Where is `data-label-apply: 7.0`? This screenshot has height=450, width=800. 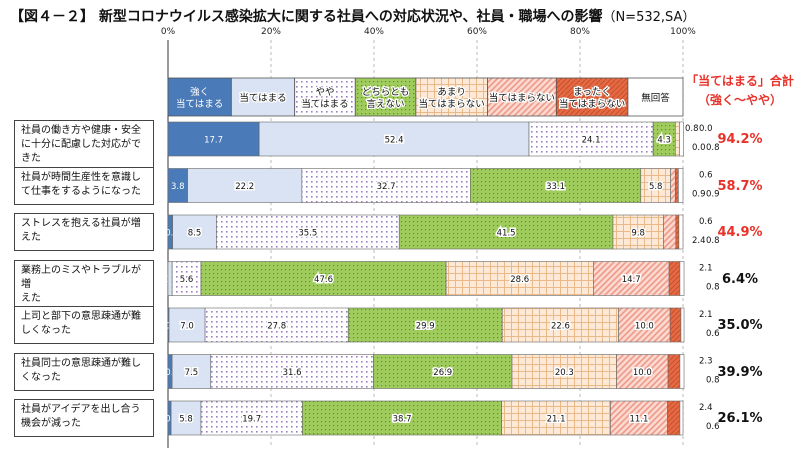 data-label-apply: 7.0 is located at coordinates (187, 327).